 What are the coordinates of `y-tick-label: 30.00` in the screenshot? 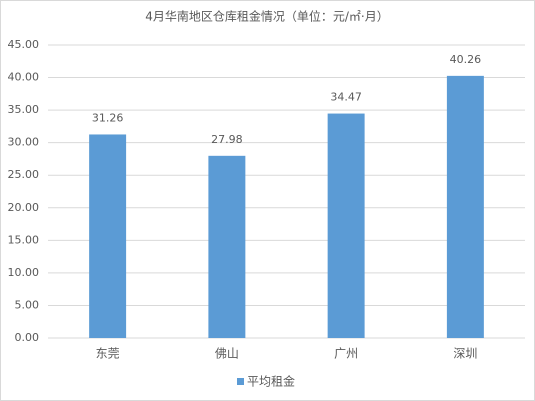 It's located at (24, 142).